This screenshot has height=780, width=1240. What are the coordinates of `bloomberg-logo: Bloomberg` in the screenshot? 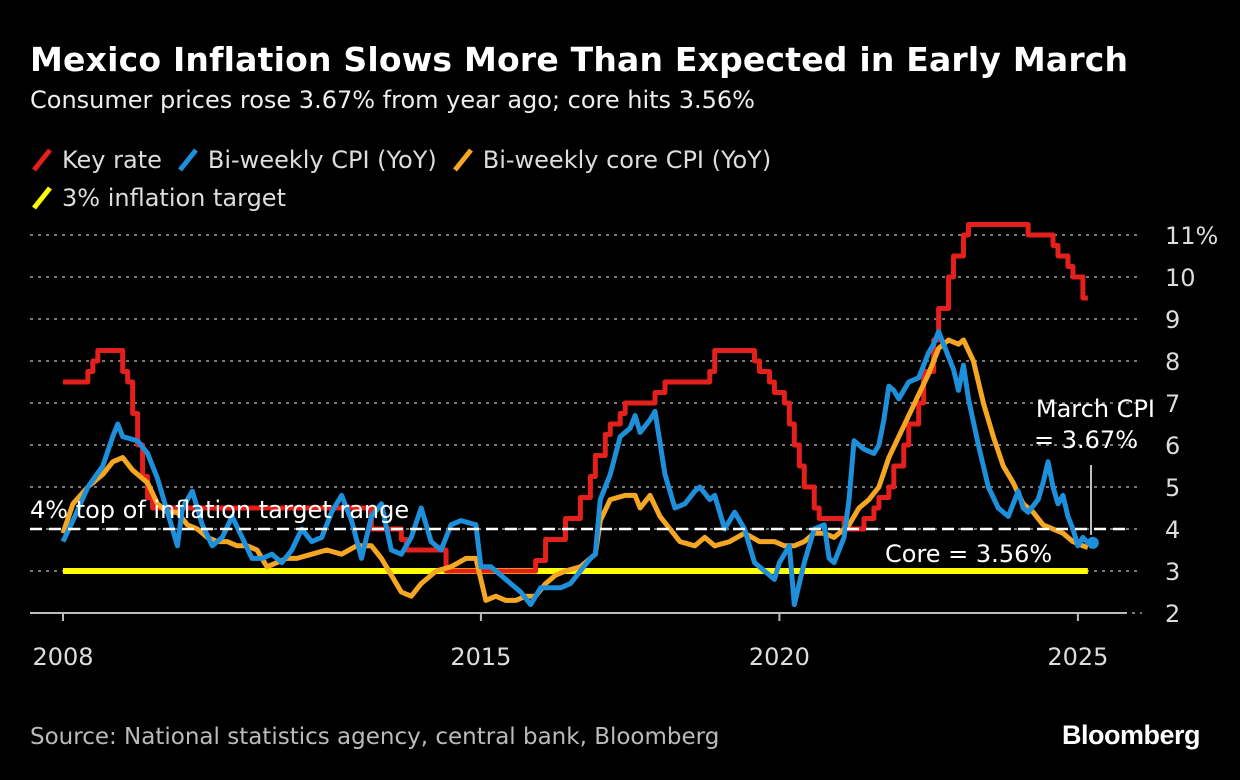 It's located at (1131, 735).